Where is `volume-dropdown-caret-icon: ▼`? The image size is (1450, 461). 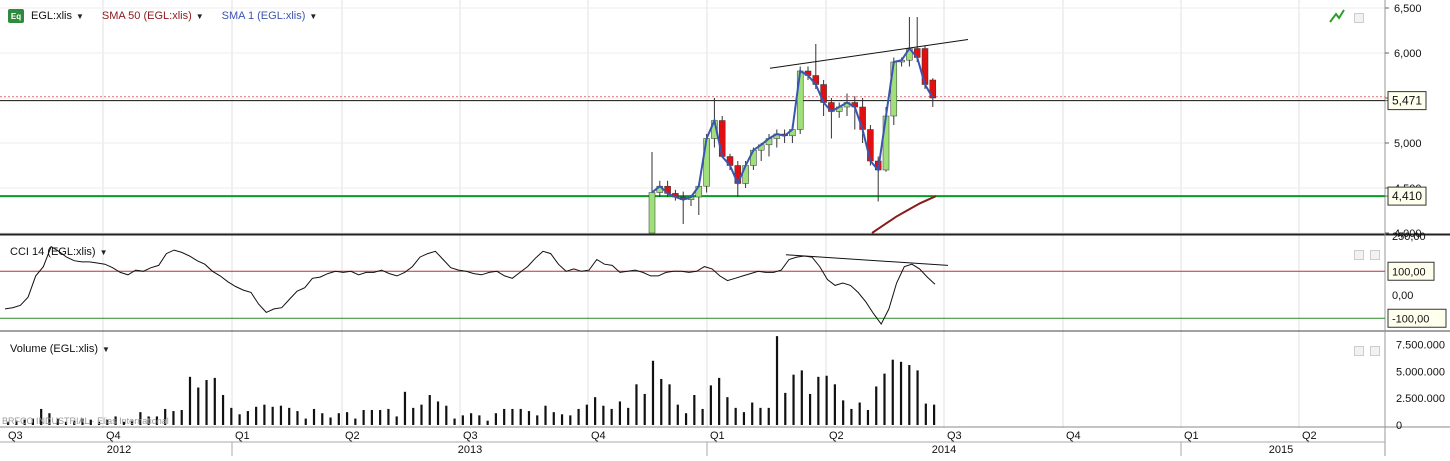
volume-dropdown-caret-icon: ▼ is located at coordinates (106, 349).